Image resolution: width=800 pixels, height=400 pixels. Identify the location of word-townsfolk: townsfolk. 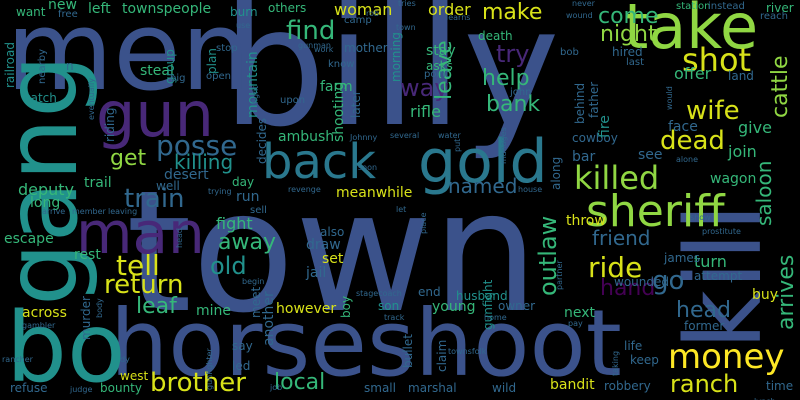
(467, 351).